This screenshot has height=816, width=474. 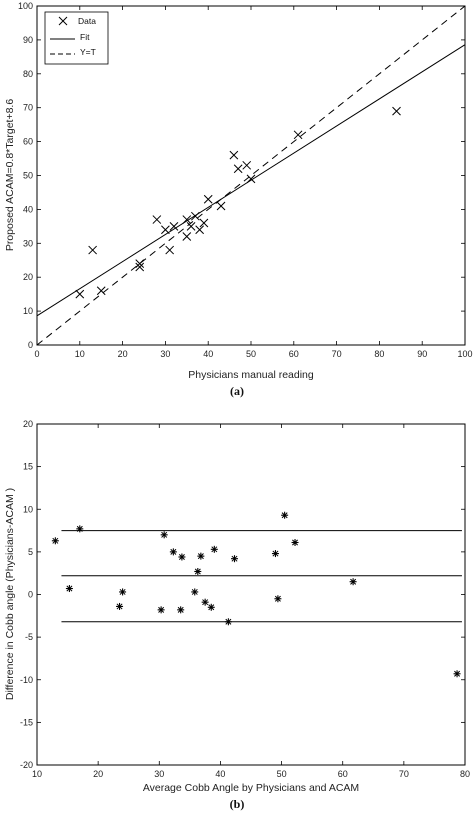 I want to click on panel-b-x-tick-label: 30, so click(x=159, y=774).